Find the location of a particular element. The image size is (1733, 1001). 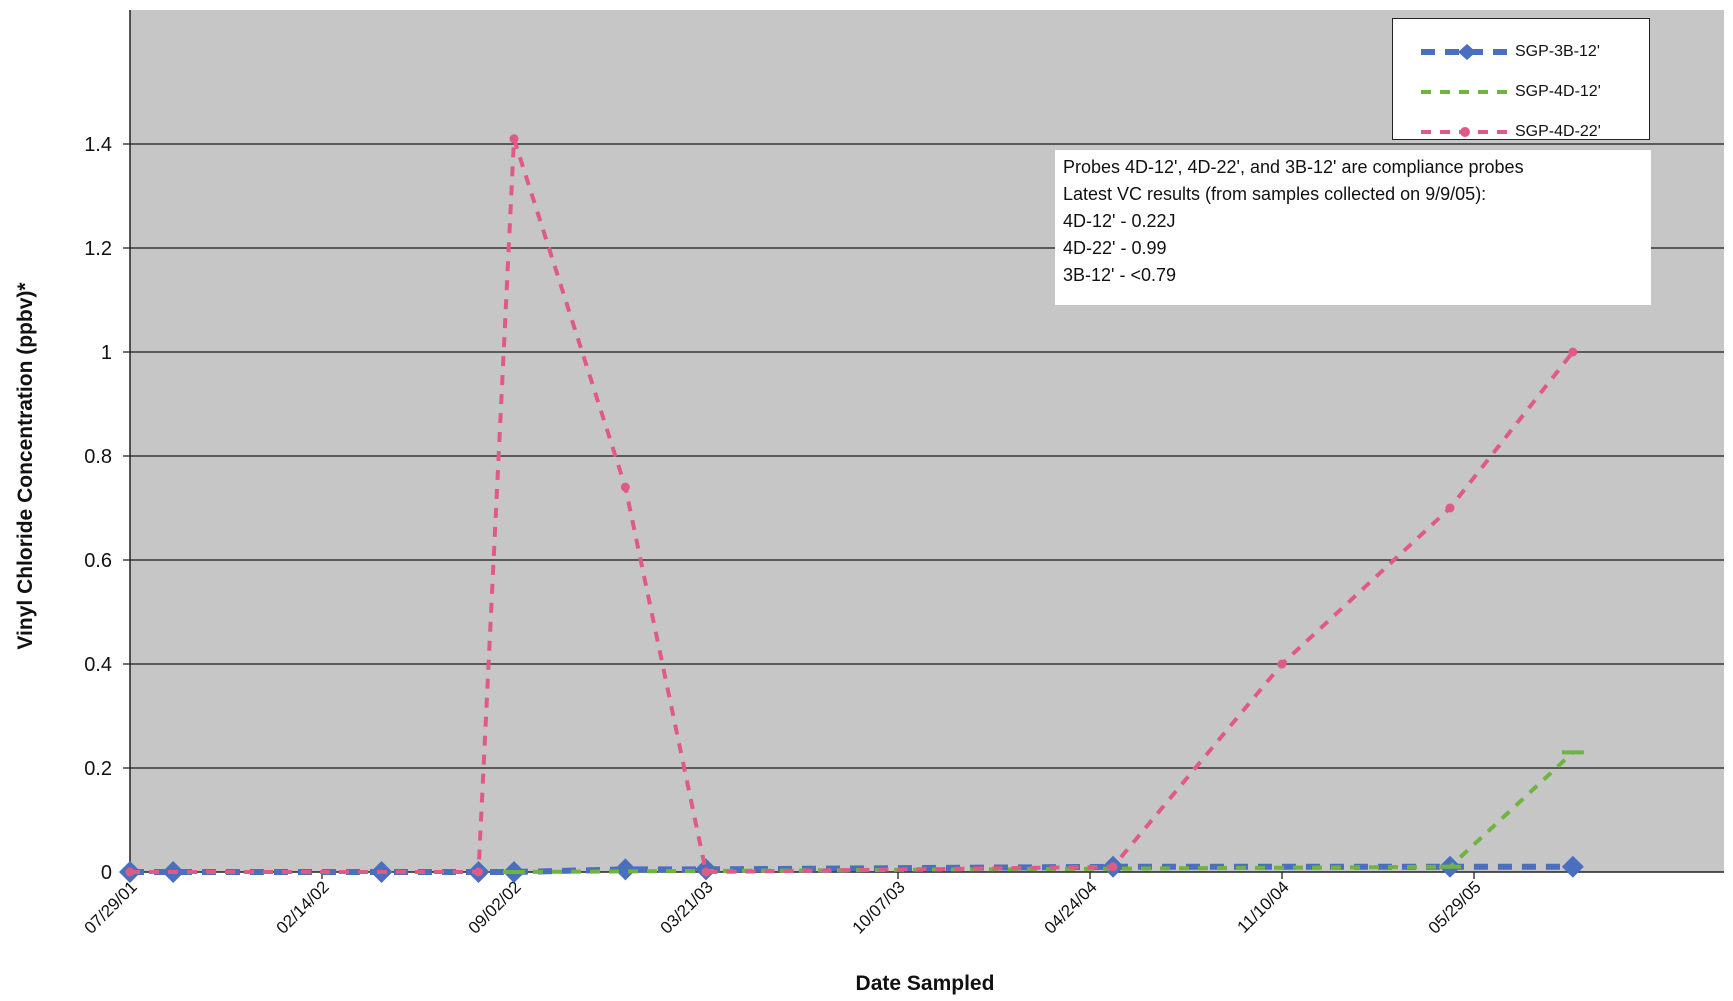

legend-item-sgp-4d-22: SGP-4D-22' is located at coordinates (1521, 132).